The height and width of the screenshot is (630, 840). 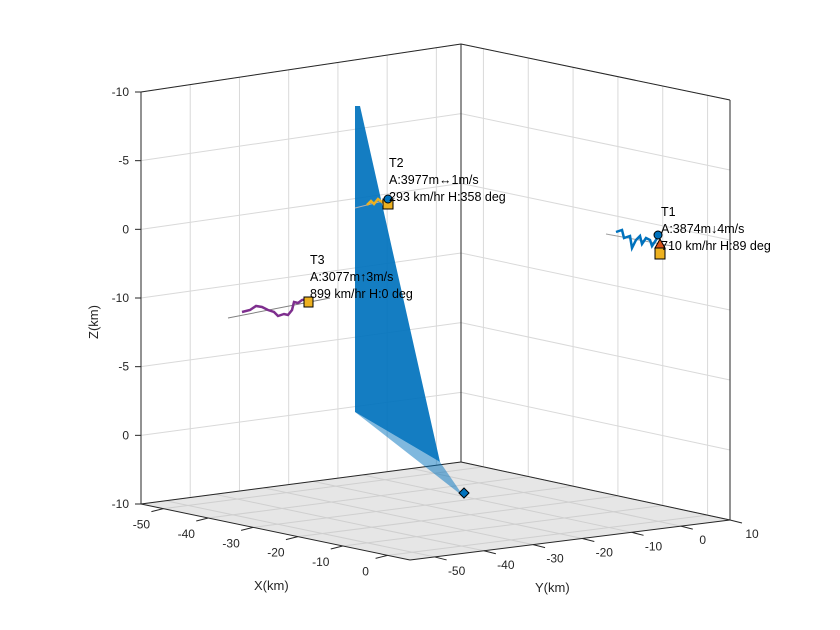 I want to click on x-tick-label: -10, so click(x=321, y=562).